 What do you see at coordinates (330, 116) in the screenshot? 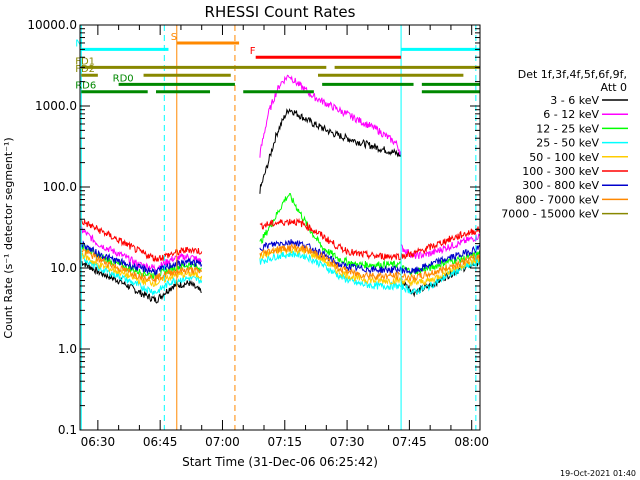
I see `series-line-6-12-kev-seg1` at bounding box center [330, 116].